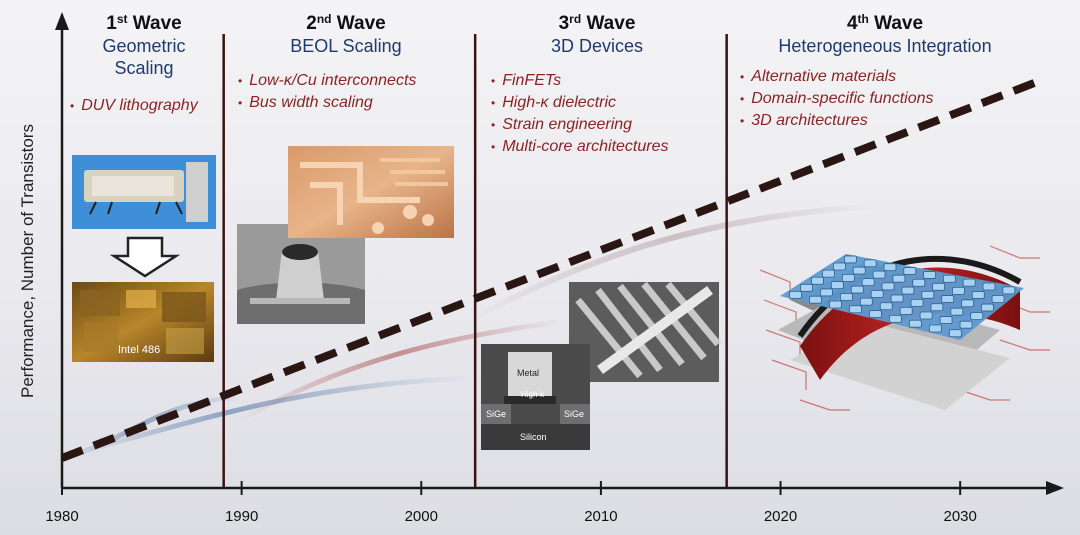 Image resolution: width=1080 pixels, height=535 pixels. What do you see at coordinates (574, 414) in the screenshot?
I see `sige-right-label: SiGe` at bounding box center [574, 414].